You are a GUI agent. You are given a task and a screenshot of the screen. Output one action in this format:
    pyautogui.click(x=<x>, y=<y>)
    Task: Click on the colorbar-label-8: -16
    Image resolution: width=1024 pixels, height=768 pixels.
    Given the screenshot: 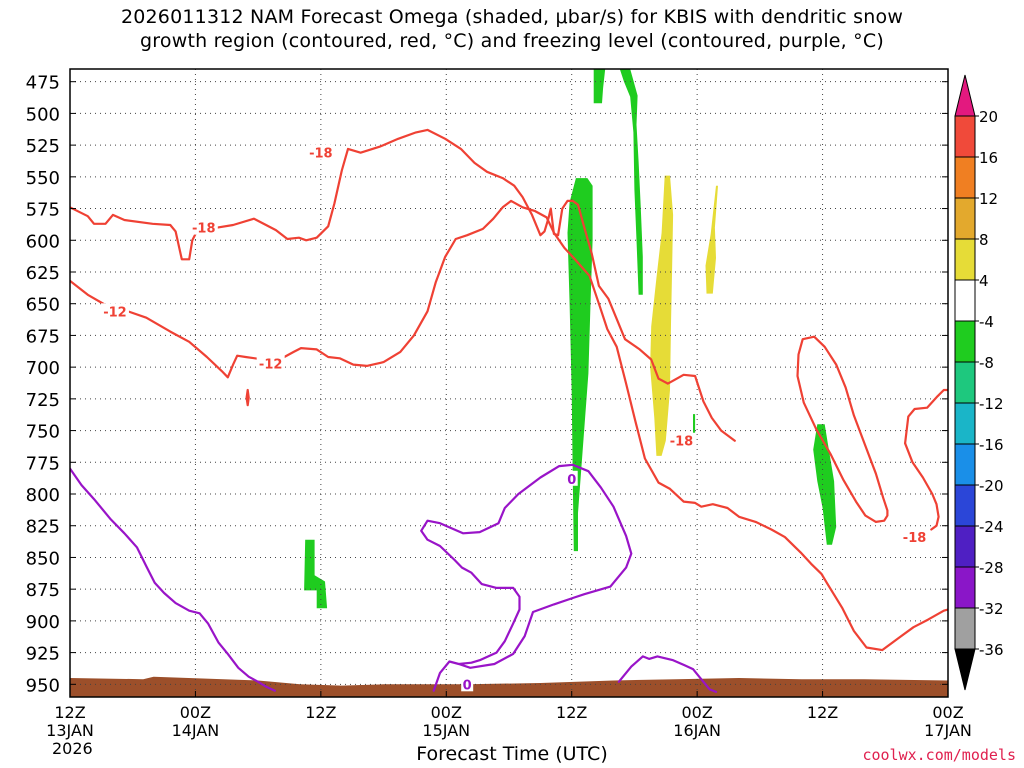 What is the action you would take?
    pyautogui.click(x=991, y=445)
    